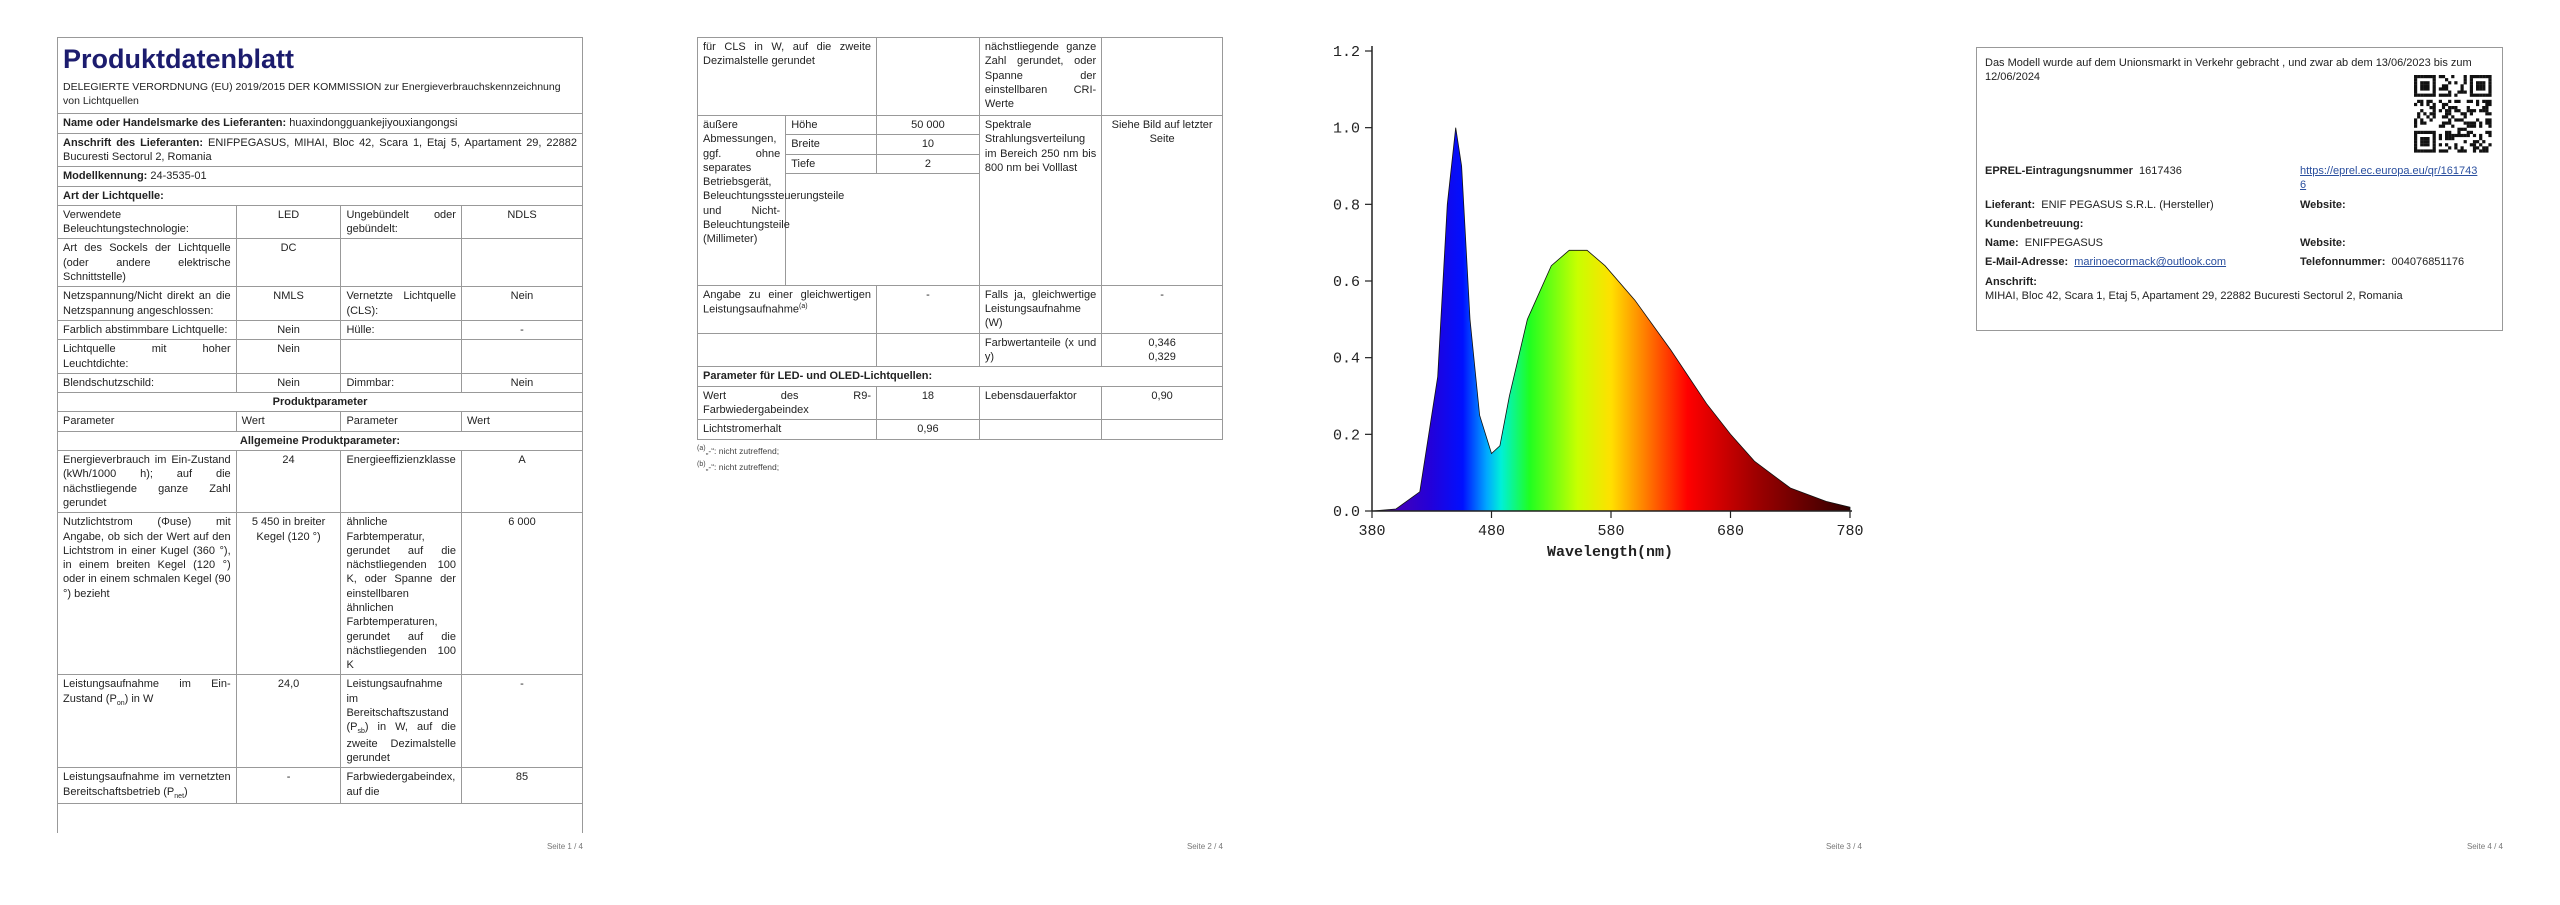 This screenshot has width=2560, height=905. Describe the element at coordinates (1346, 205) in the screenshot. I see `y-tick-label: 0.8` at that location.